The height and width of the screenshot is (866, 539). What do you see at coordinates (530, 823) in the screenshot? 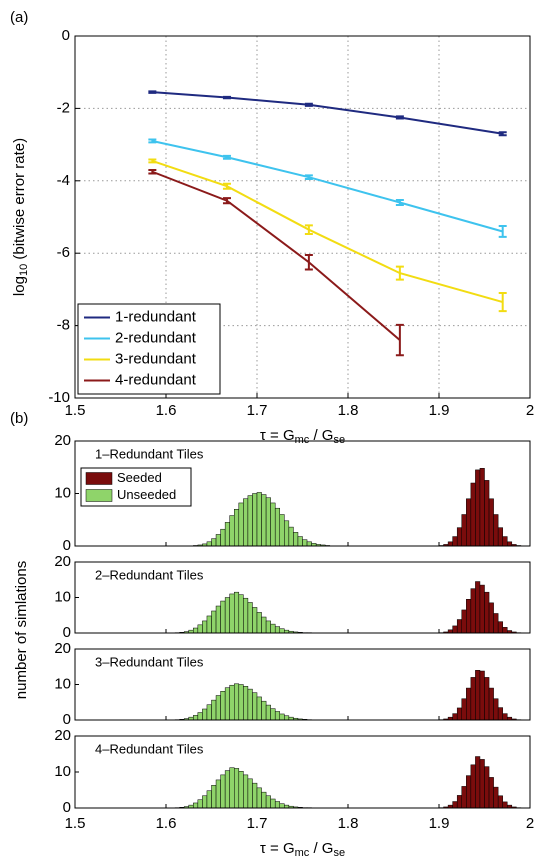
I see `x-tick-label: 2` at bounding box center [530, 823].